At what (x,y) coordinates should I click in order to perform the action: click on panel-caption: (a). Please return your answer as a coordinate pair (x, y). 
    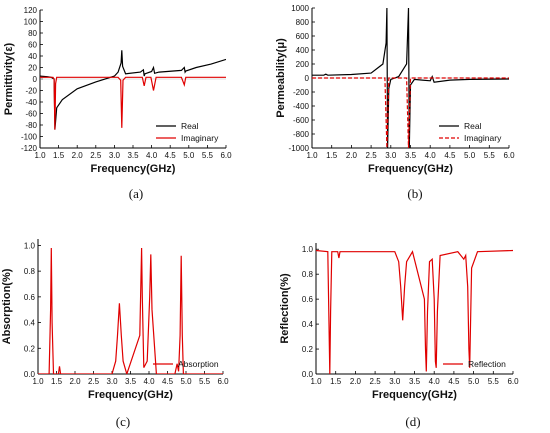
    Looking at the image, I should click on (136, 193).